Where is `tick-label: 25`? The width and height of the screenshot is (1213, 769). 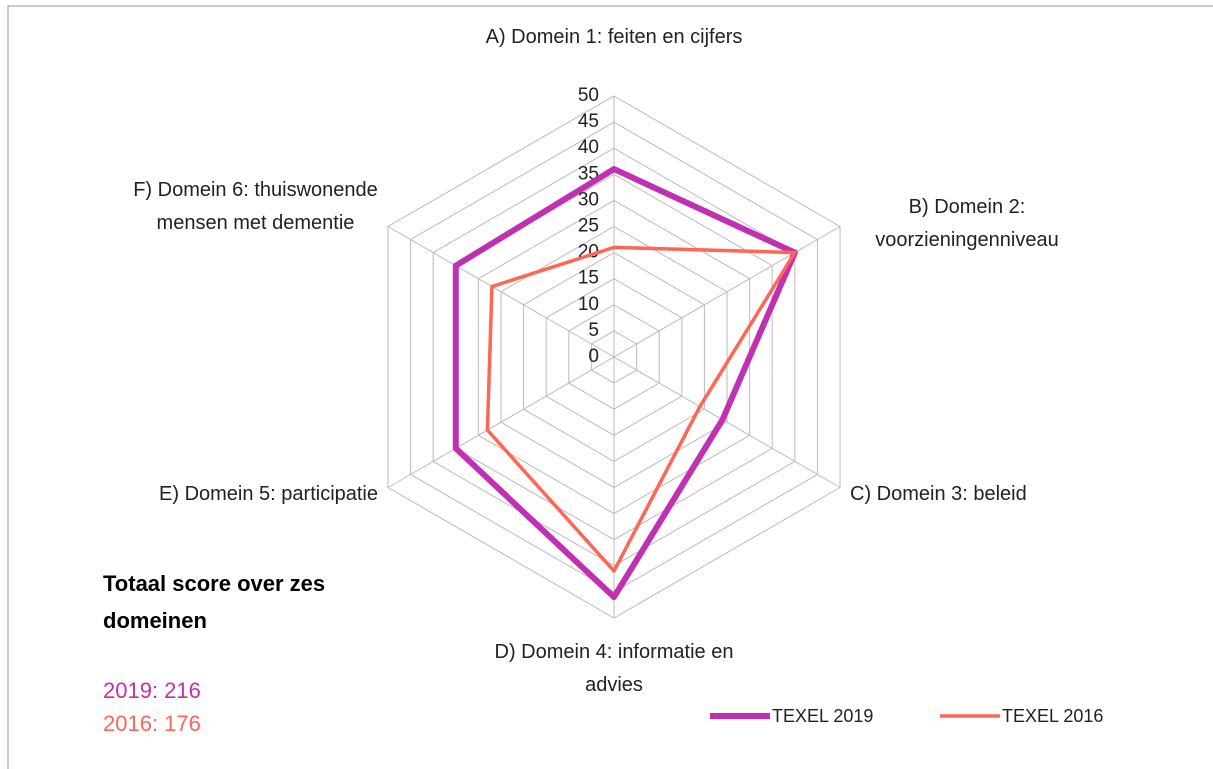
tick-label: 25 is located at coordinates (588, 226).